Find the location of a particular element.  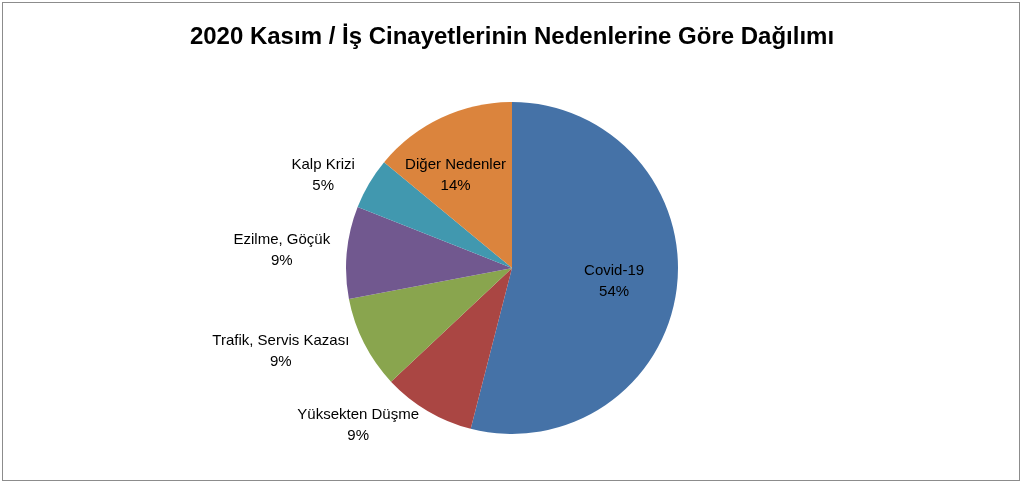

slice-label: Diğer Nedenler is located at coordinates (455, 163).